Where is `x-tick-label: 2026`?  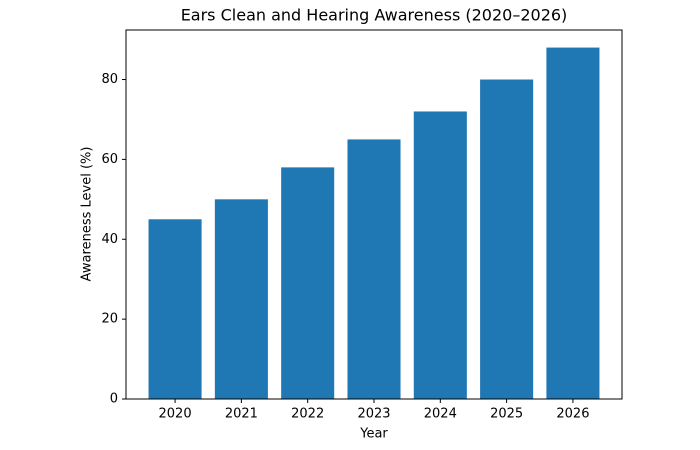 x-tick-label: 2026 is located at coordinates (572, 414).